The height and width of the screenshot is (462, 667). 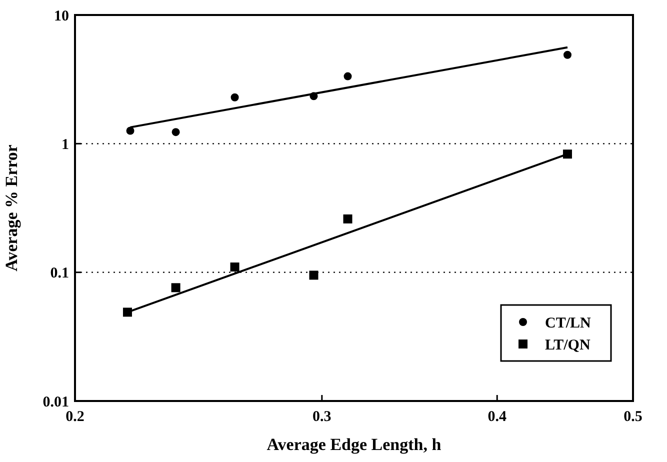 I want to click on legend-label: LT/QN, so click(x=567, y=345).